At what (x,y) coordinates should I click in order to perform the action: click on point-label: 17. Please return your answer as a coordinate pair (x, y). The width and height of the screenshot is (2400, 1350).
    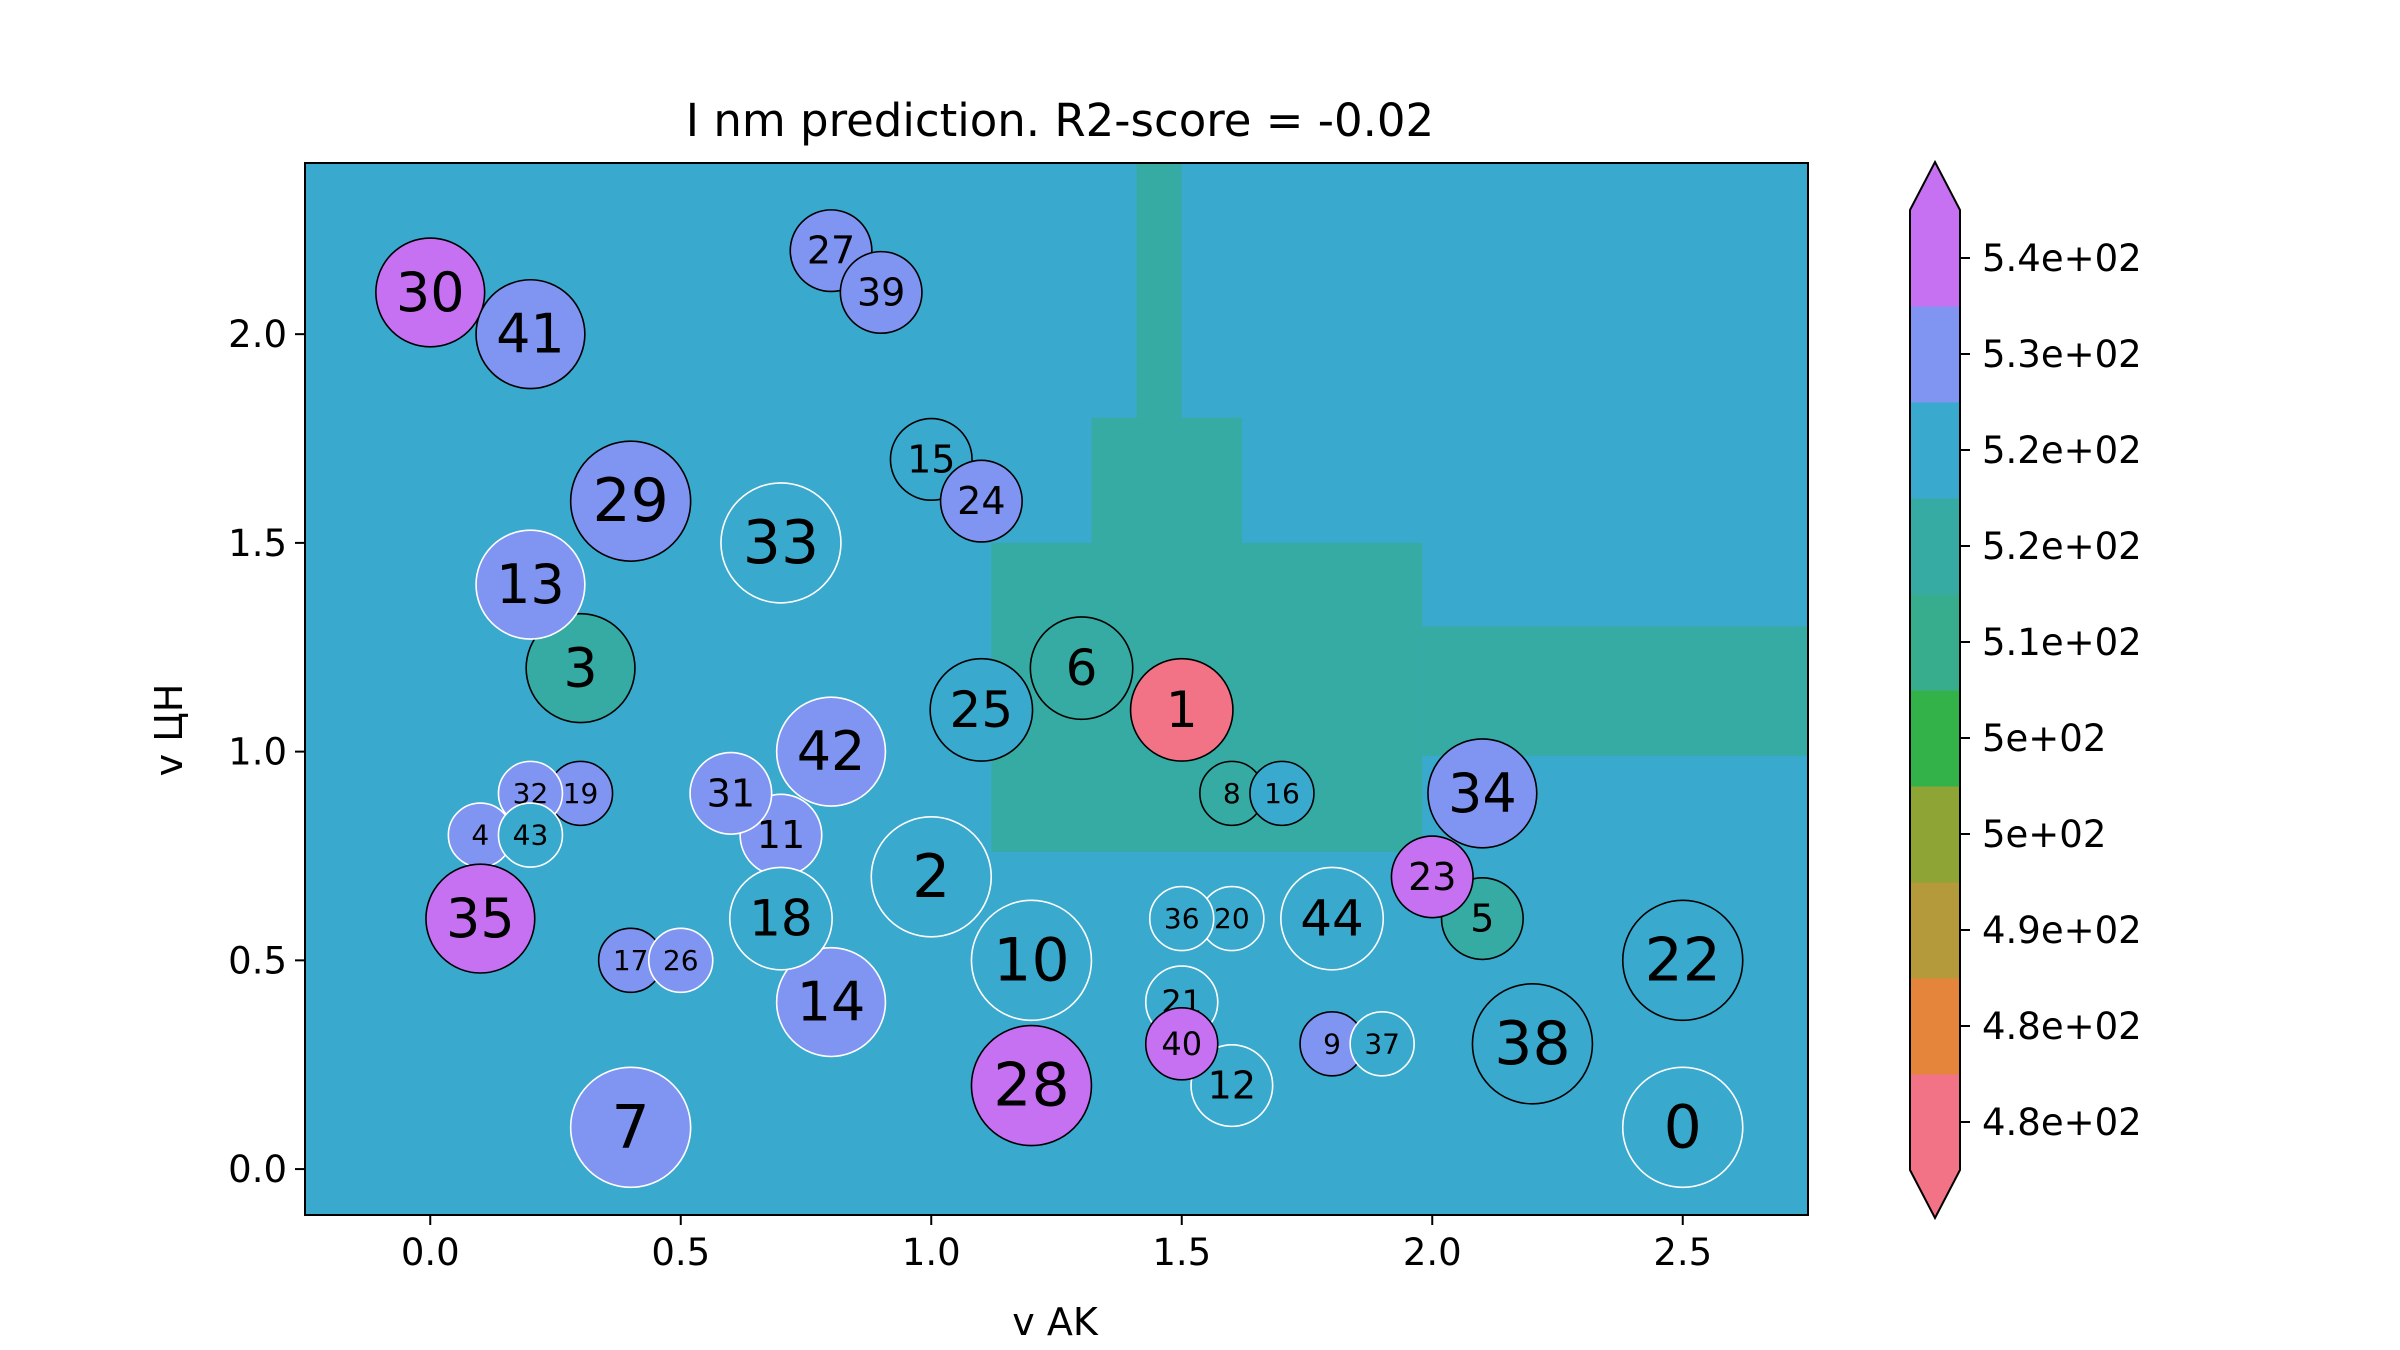
    Looking at the image, I should click on (631, 960).